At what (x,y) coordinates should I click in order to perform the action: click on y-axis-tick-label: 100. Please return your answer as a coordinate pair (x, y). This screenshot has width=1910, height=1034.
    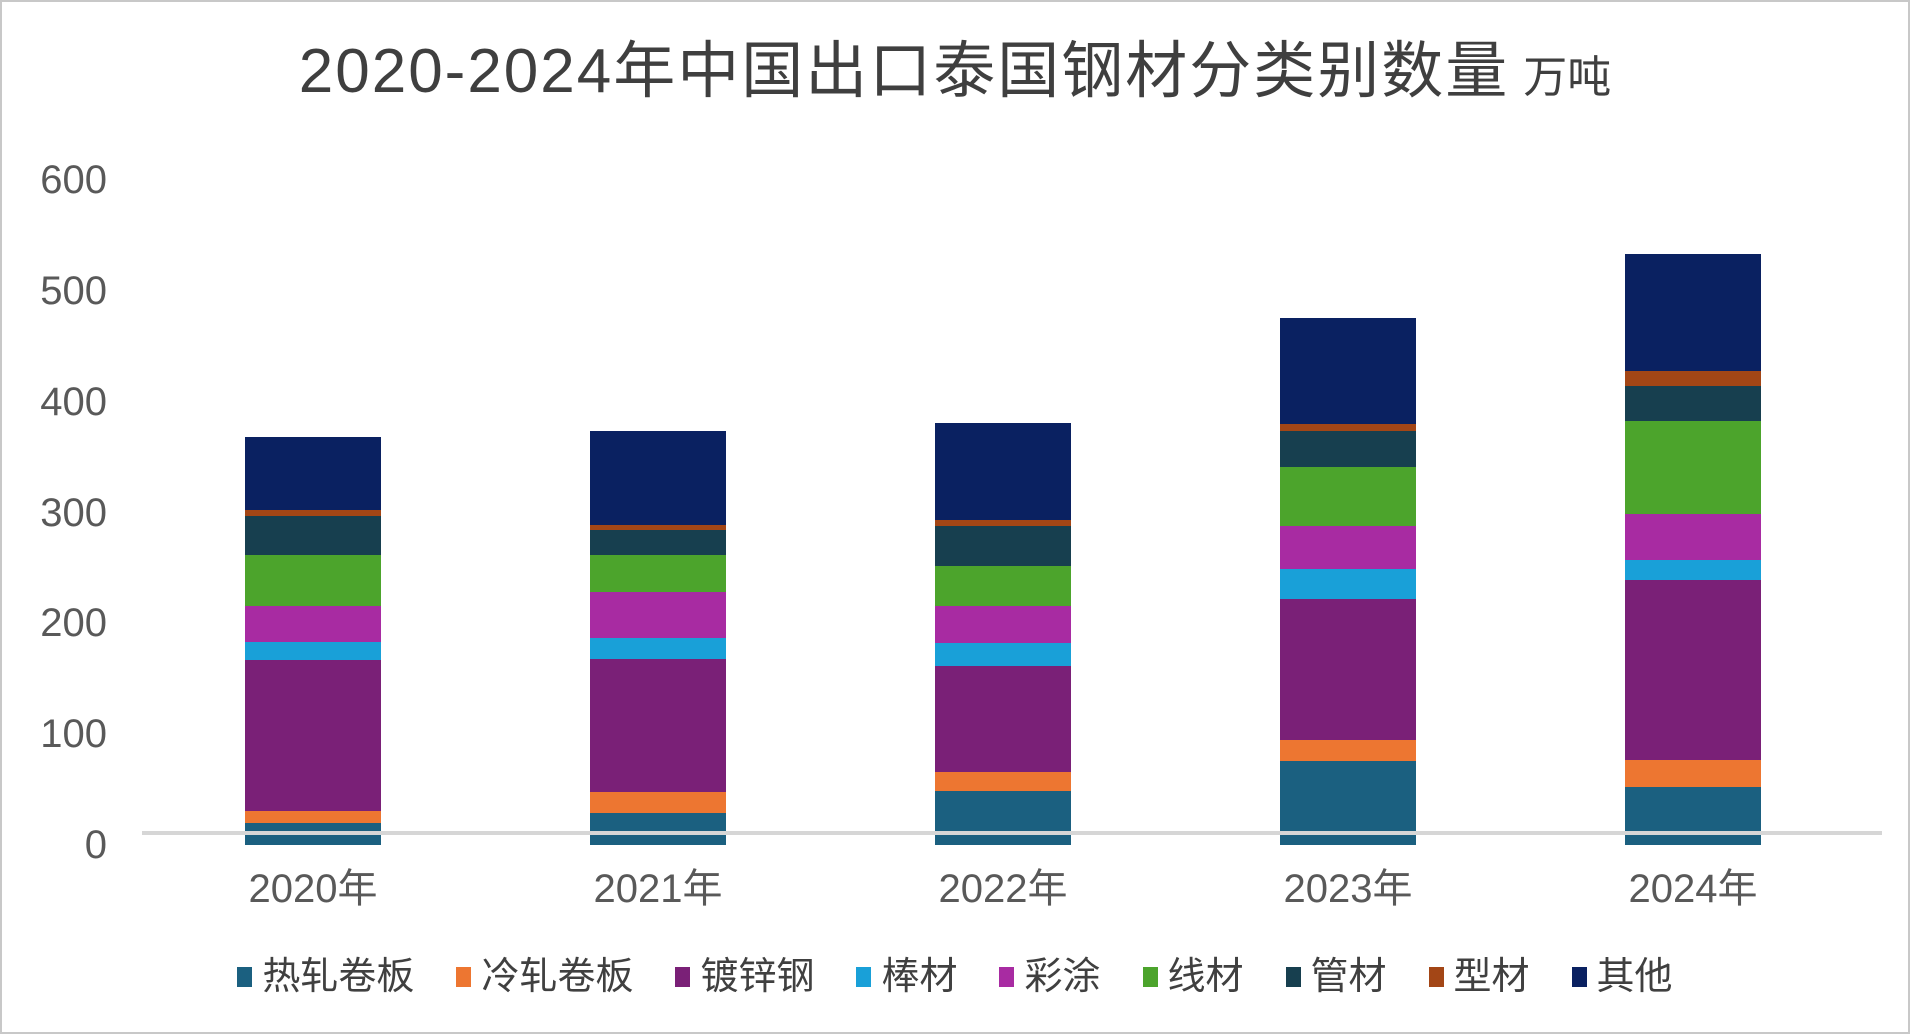
    Looking at the image, I should click on (73, 734).